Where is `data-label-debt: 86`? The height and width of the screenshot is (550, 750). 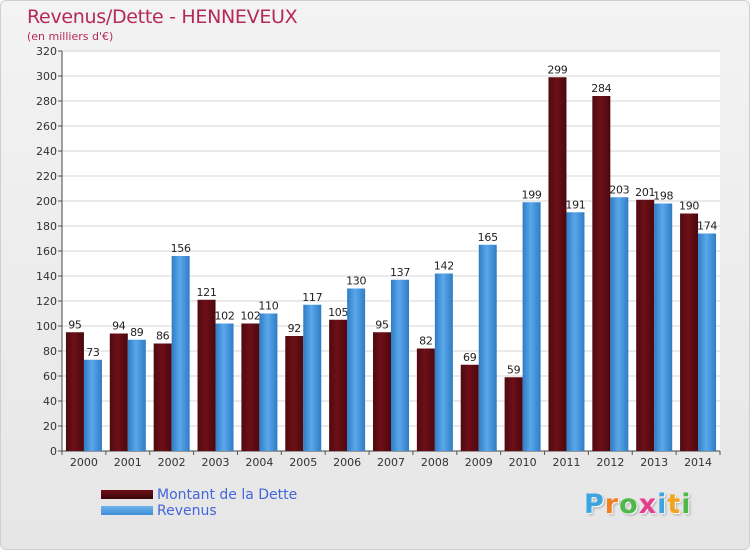
data-label-debt: 86 is located at coordinates (163, 336).